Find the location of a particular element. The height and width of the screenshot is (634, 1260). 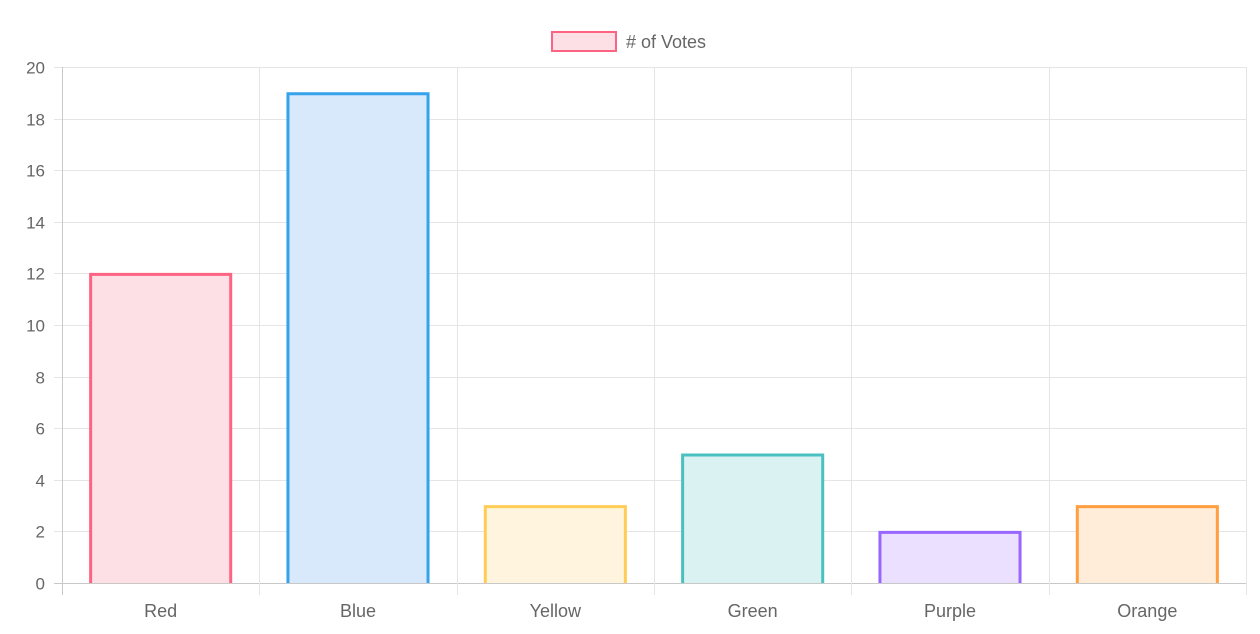

bar-border-yellow is located at coordinates (555, 544).